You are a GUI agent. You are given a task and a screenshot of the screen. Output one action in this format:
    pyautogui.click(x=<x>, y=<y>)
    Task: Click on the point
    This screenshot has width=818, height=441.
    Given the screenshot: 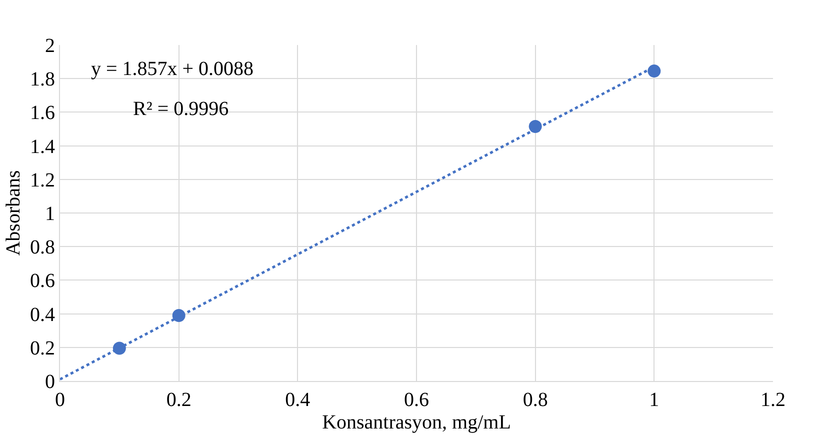 What is the action you would take?
    pyautogui.click(x=654, y=71)
    